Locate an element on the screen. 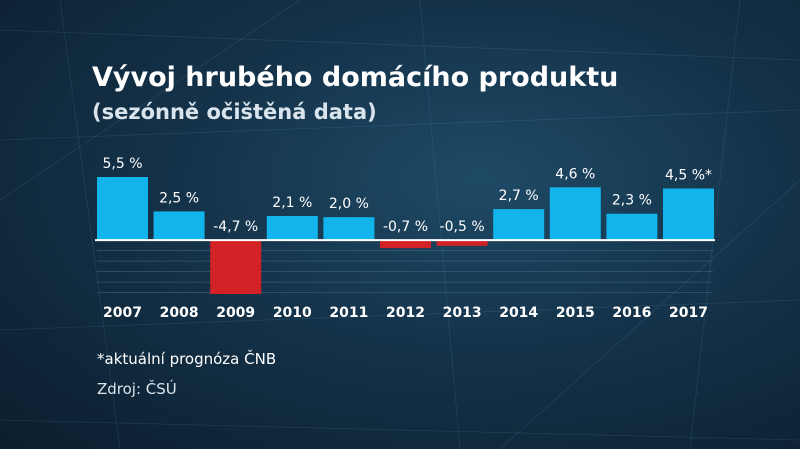 Image resolution: width=800 pixels, height=449 pixels. chart-title: Vývoj hrubého domácího produktu is located at coordinates (355, 77).